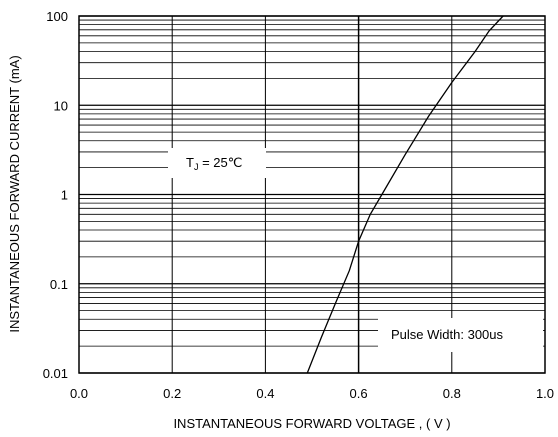 The width and height of the screenshot is (558, 437). Describe the element at coordinates (312, 393) in the screenshot. I see `x-tick-labels: 0.0 0.2 0.4 0.6 0.8 1.0` at that location.